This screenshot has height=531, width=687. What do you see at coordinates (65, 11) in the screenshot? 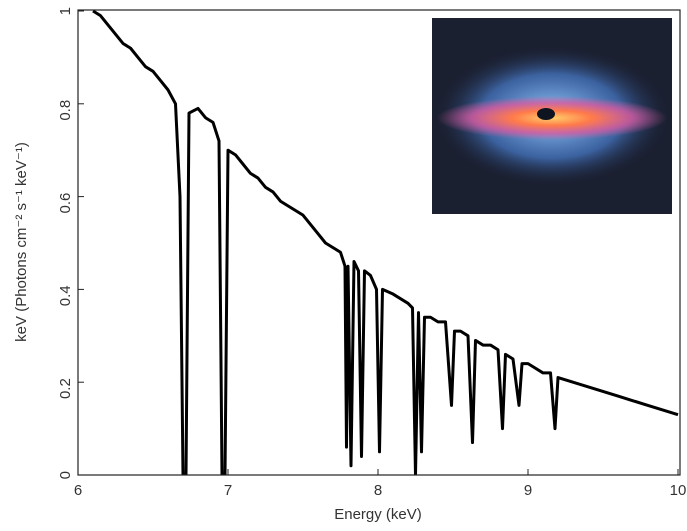
I see `y-tick-label: 1` at bounding box center [65, 11].